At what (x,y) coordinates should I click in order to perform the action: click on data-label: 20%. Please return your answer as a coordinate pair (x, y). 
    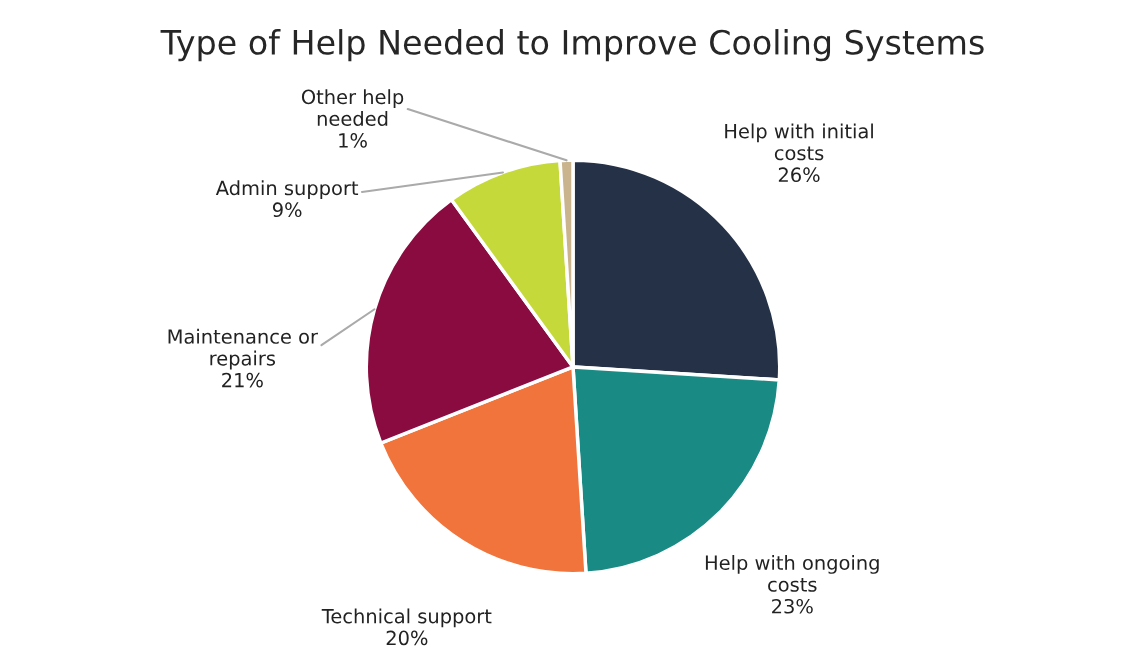
    Looking at the image, I should click on (407, 638).